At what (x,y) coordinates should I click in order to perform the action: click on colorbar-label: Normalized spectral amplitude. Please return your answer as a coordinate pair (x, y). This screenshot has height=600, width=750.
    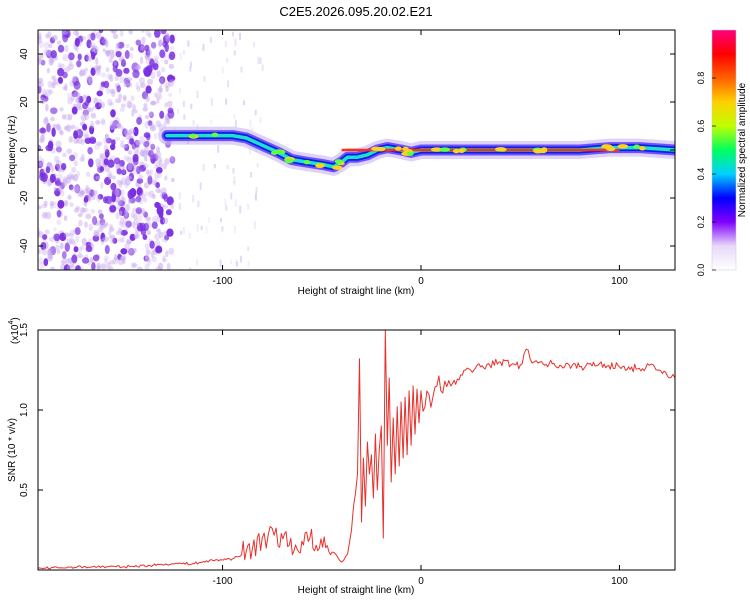
    Looking at the image, I should click on (742, 149).